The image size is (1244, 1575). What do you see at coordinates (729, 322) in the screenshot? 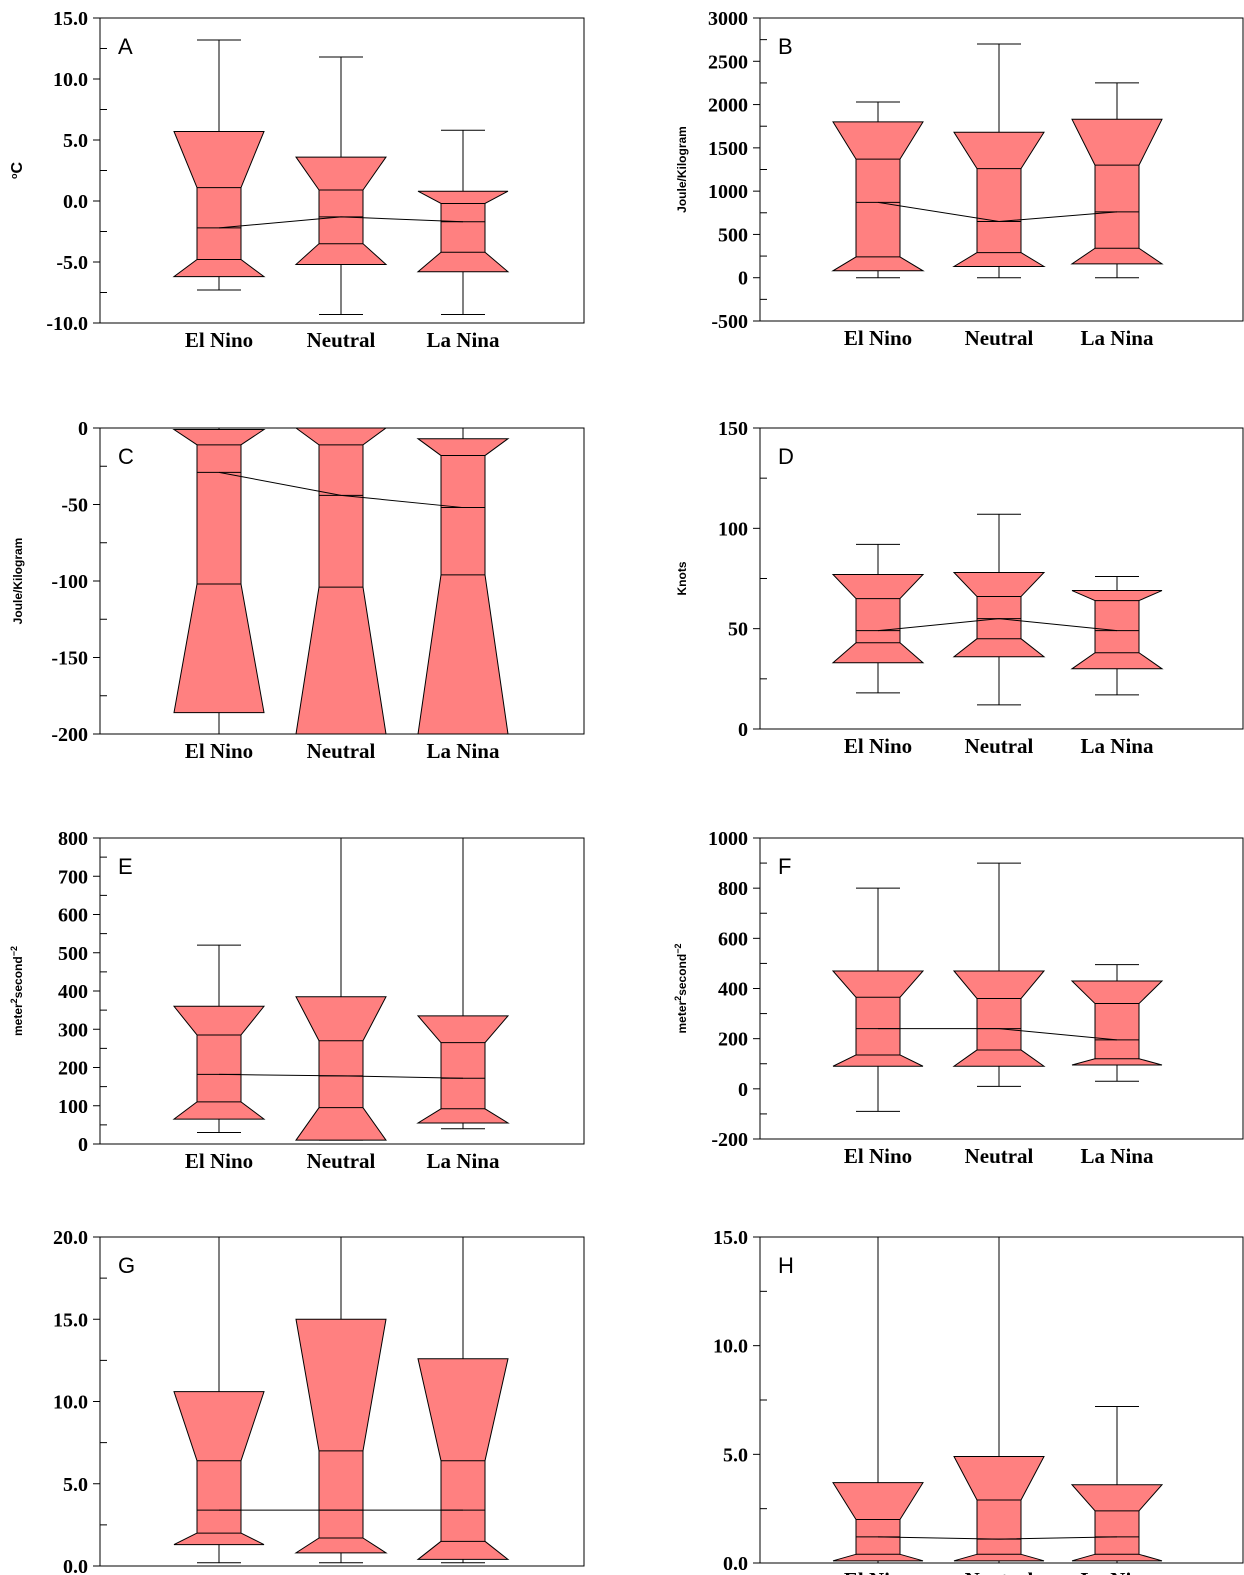
I see `y-tick-label: -500` at bounding box center [729, 322].